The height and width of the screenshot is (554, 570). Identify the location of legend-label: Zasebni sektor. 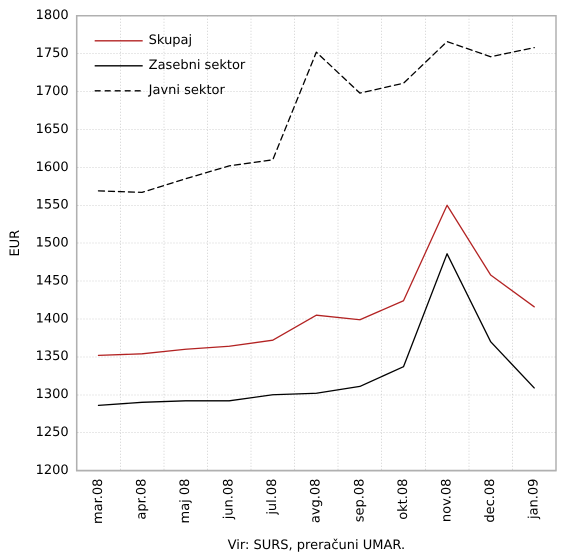
(197, 66).